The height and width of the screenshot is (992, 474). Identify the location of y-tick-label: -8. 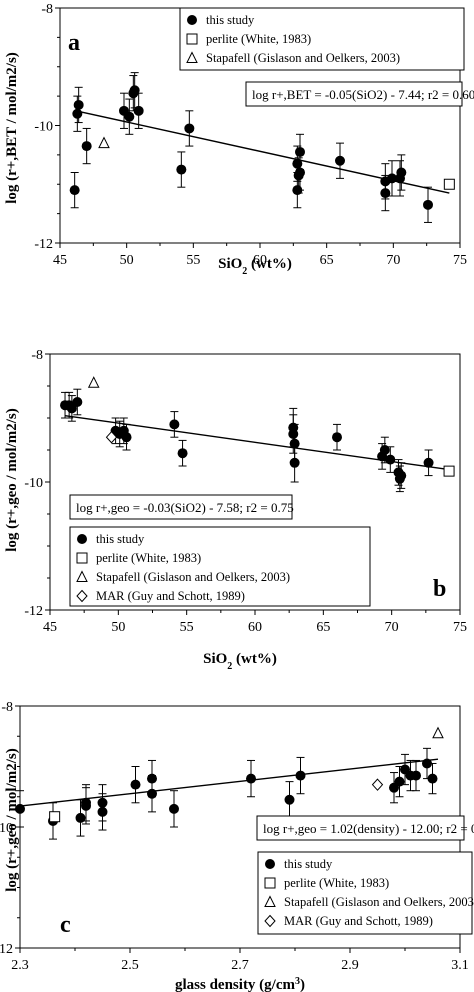
(7, 707).